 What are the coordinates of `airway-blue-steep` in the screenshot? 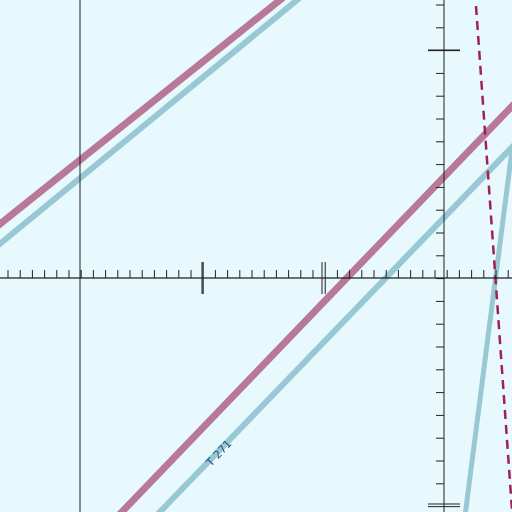 It's located at (487, 330).